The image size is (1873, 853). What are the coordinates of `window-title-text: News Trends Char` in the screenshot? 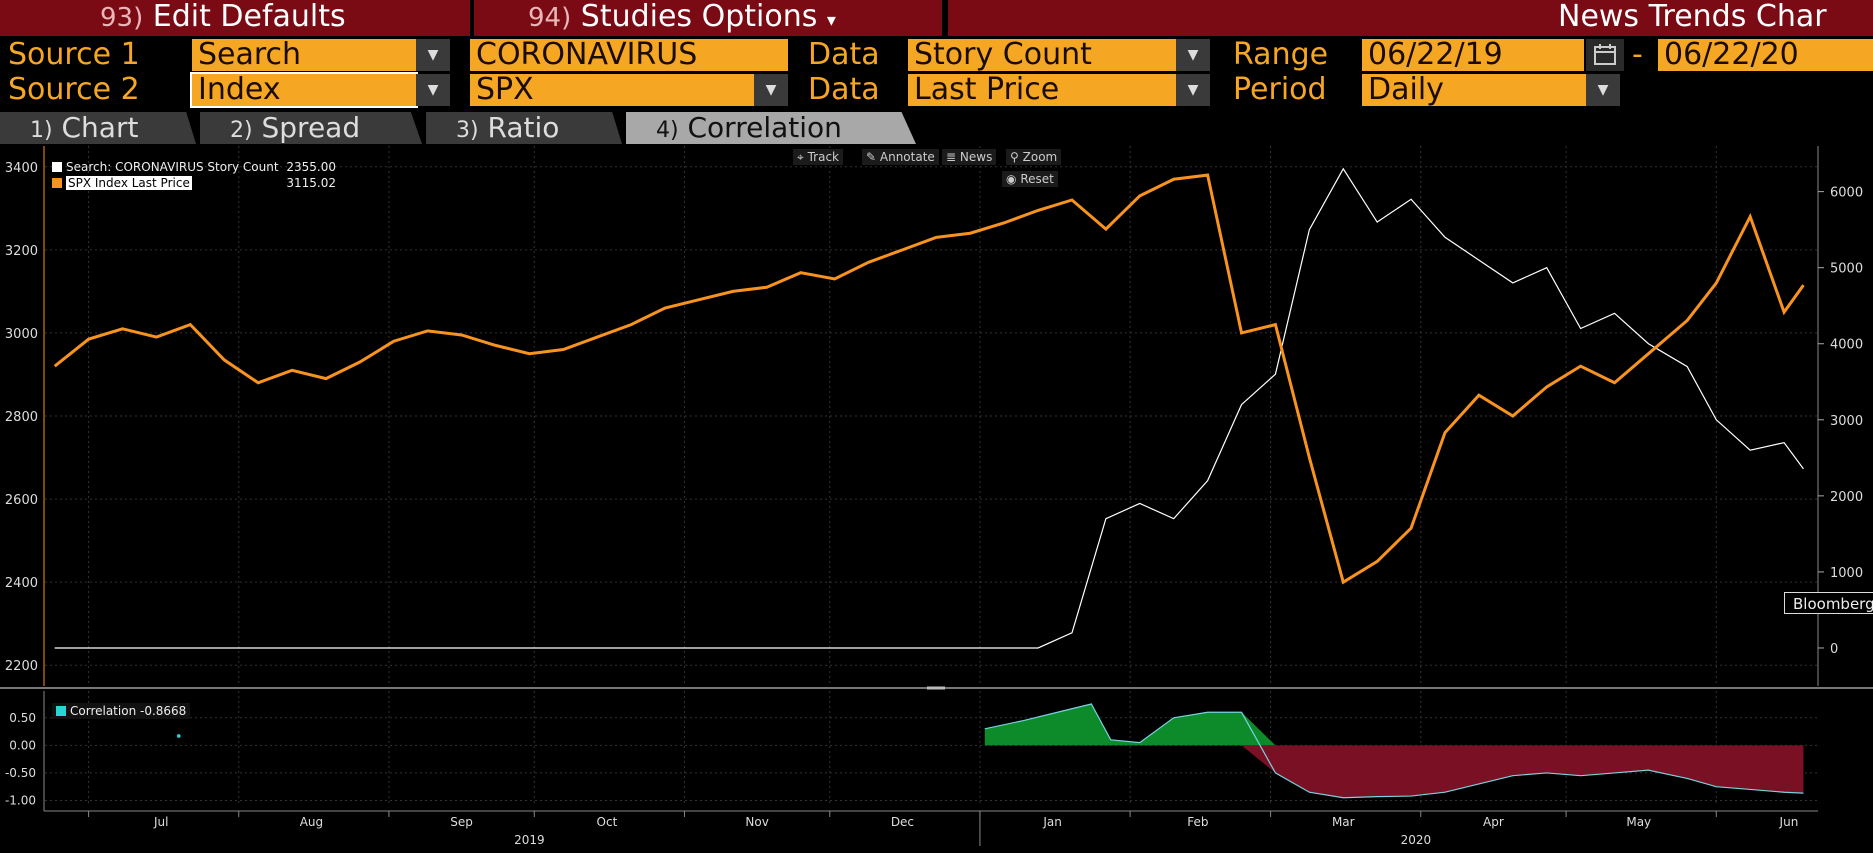 It's located at (1692, 17).